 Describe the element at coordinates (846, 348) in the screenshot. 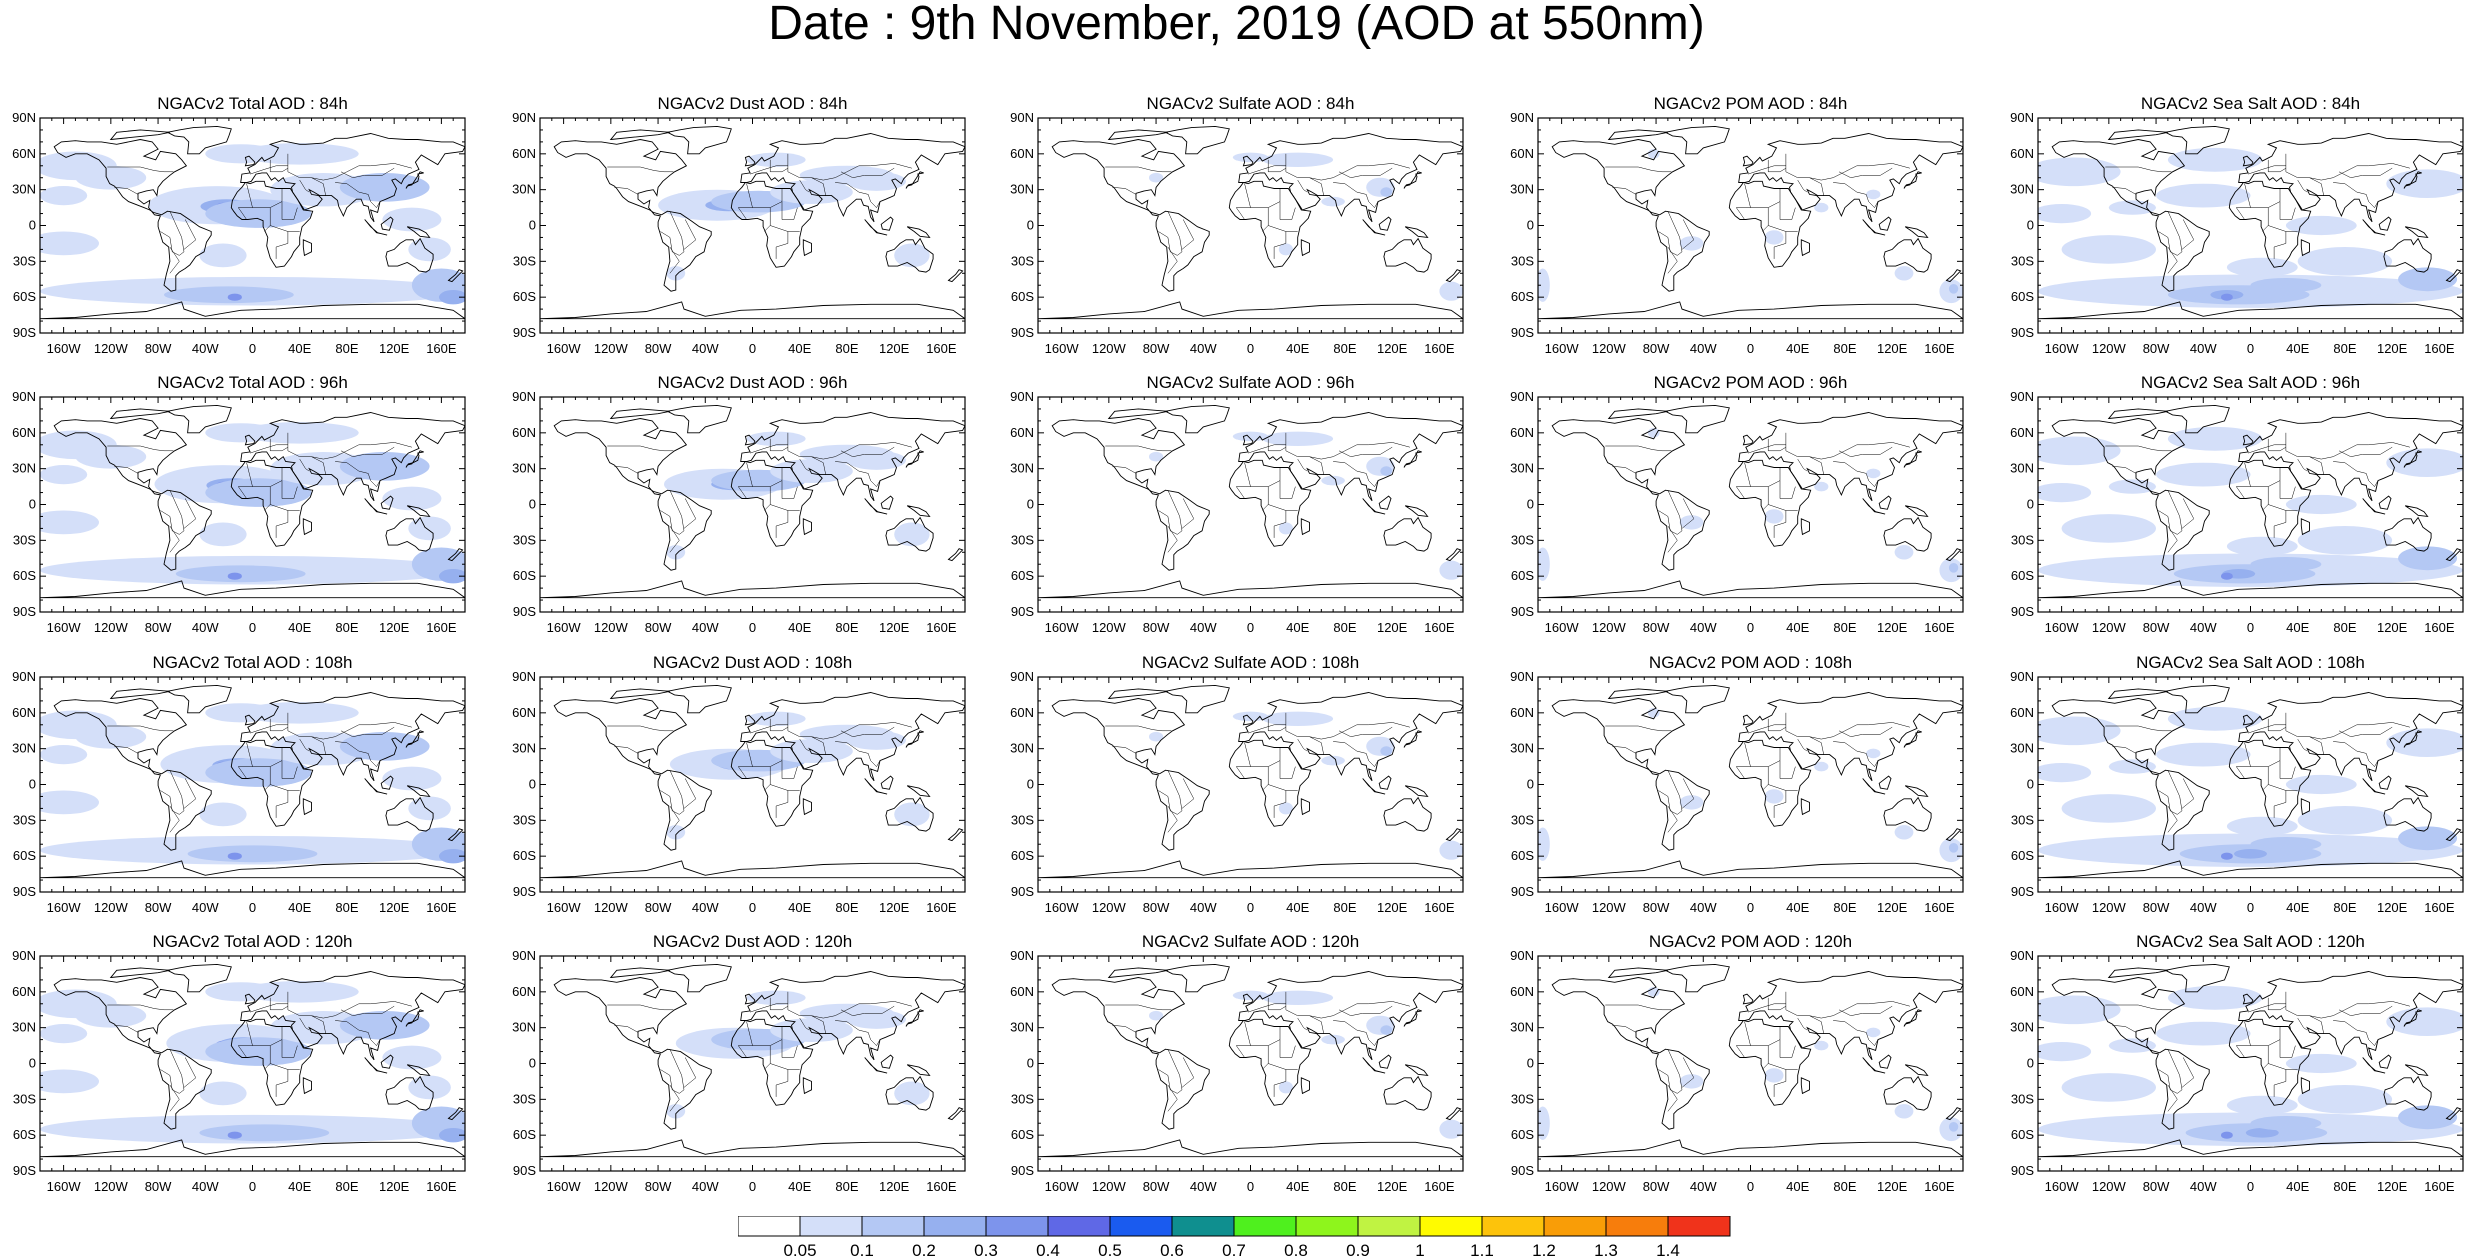

I see `lon-tick-label: 80E` at that location.